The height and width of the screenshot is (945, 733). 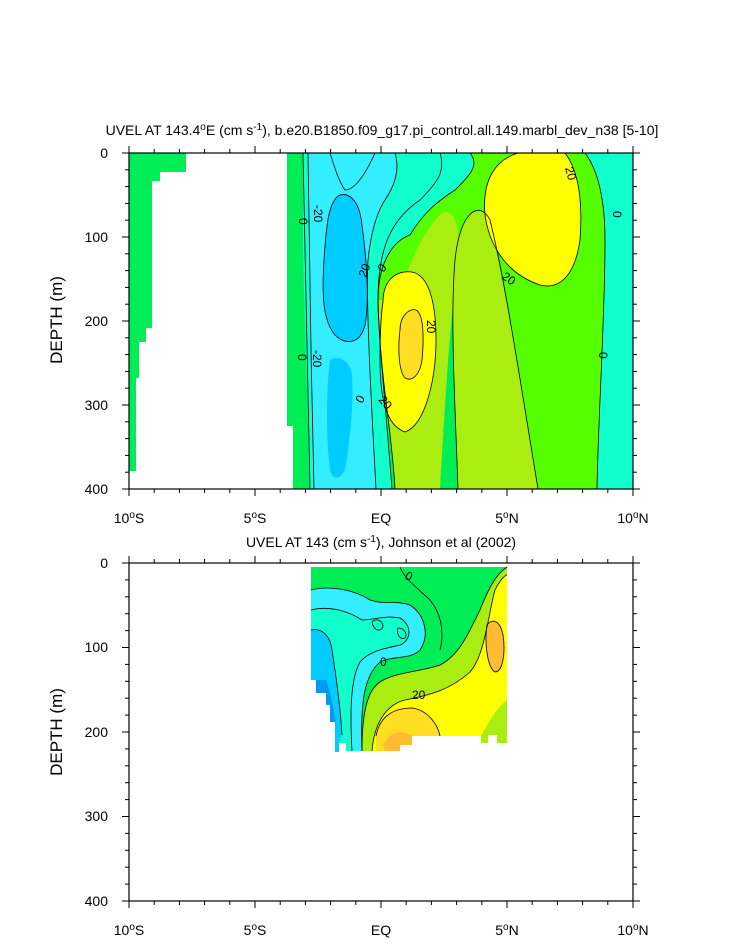 I want to click on x-tick-labels-top: 10oS 5oS EQ 5oN 10oN, so click(x=381, y=518).